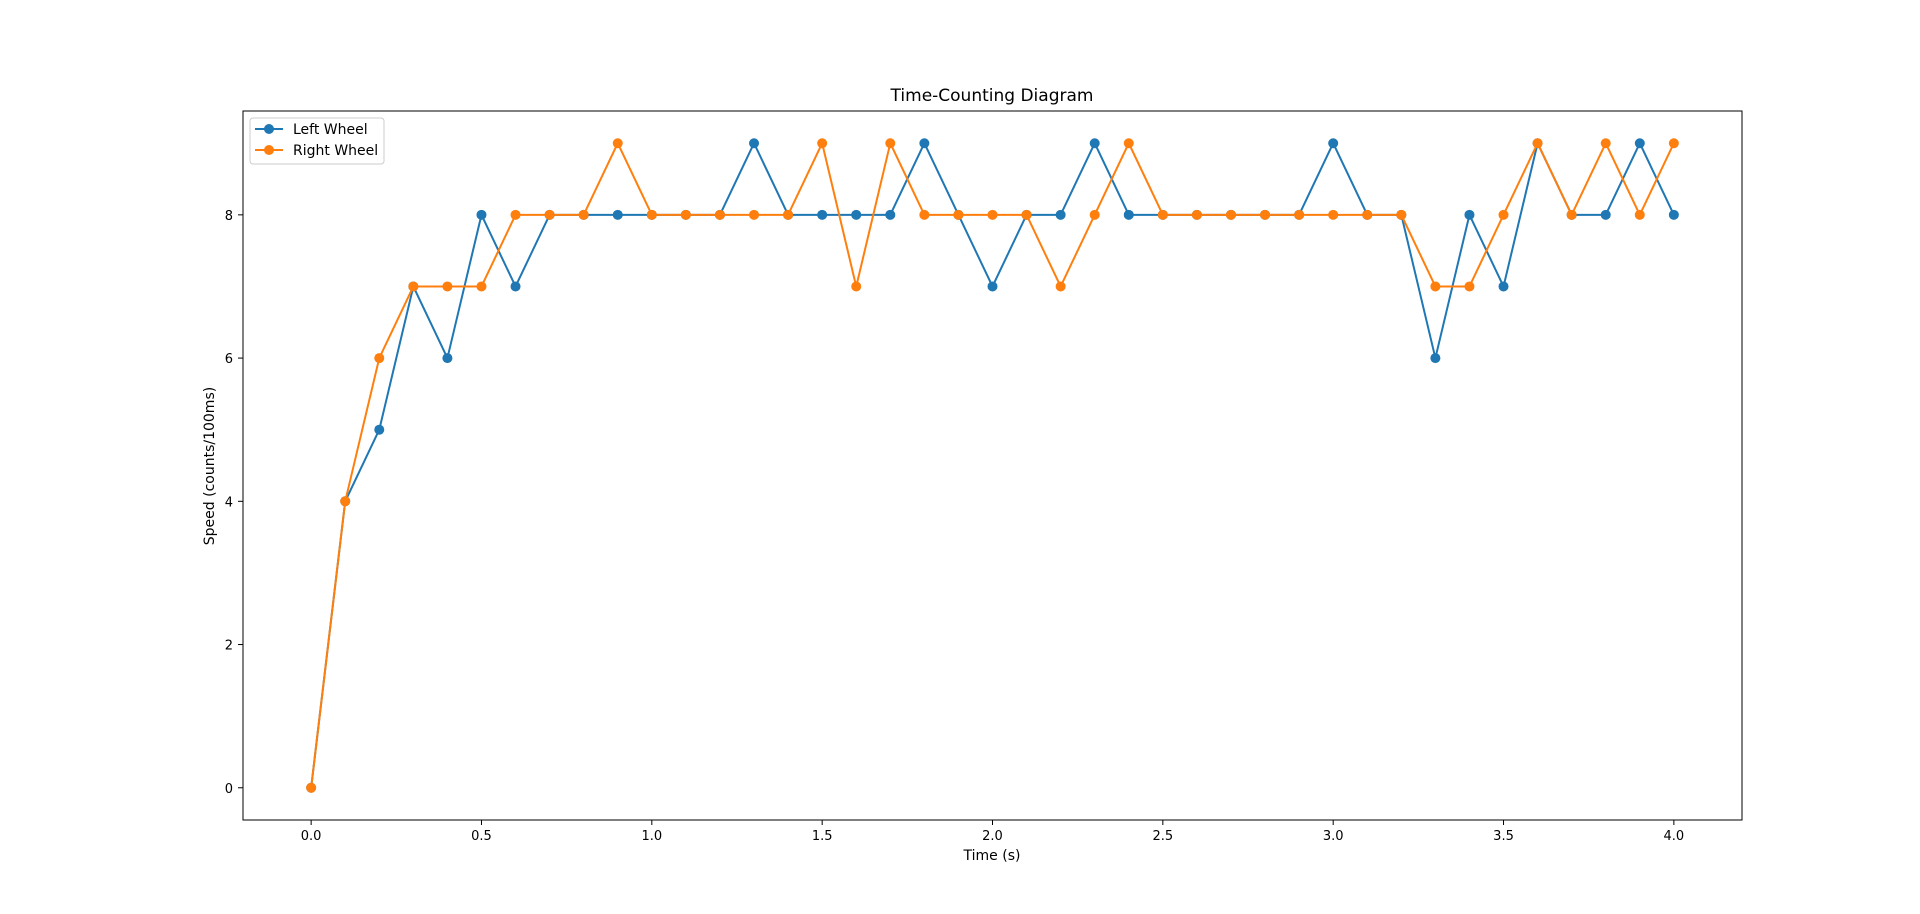  I want to click on x-axis-label: Time (s), so click(992, 856).